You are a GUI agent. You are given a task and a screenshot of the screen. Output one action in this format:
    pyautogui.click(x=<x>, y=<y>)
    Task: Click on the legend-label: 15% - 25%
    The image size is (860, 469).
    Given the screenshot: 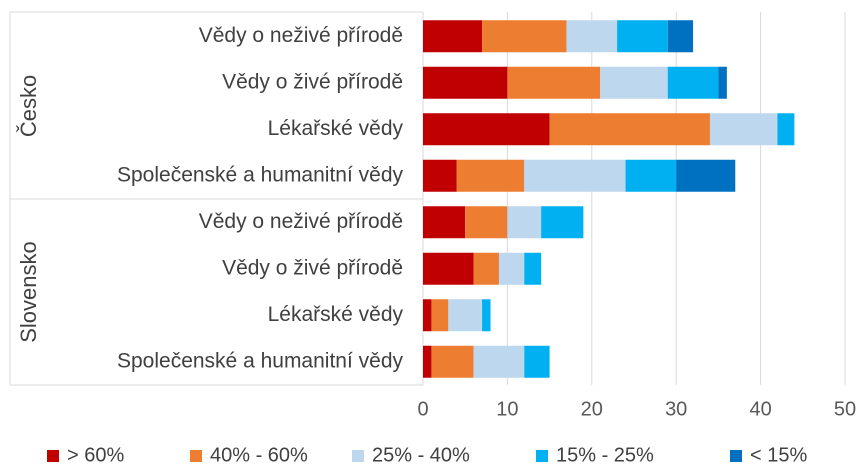 What is the action you would take?
    pyautogui.click(x=605, y=455)
    